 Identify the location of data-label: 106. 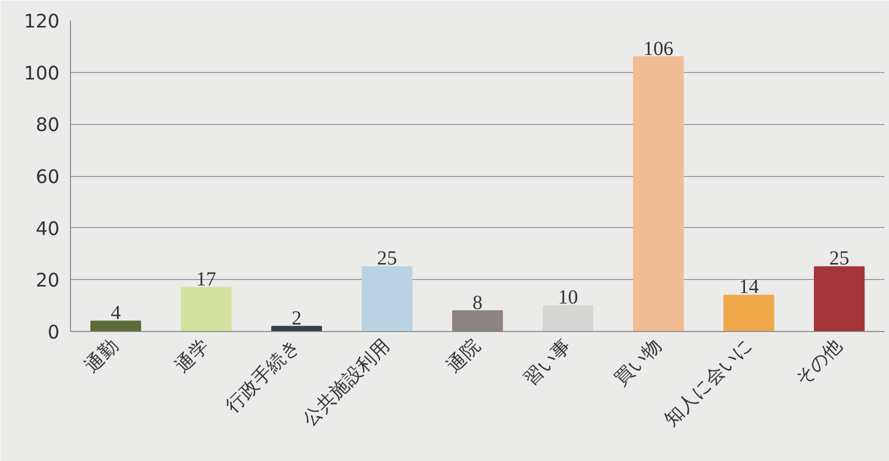
(658, 49).